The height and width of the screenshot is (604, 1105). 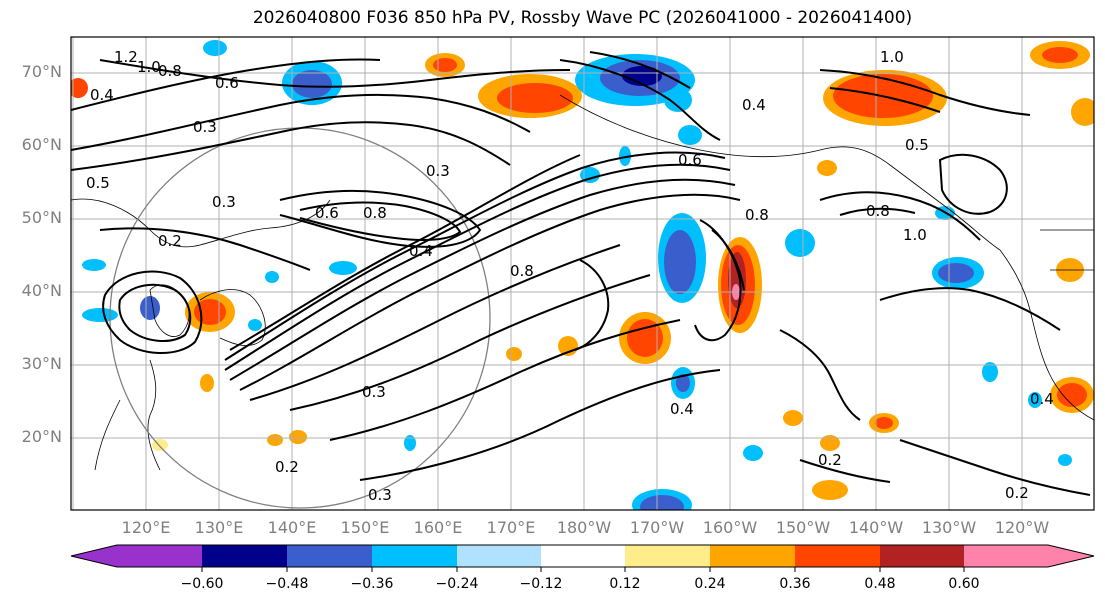 What do you see at coordinates (201, 223) in the screenshot?
I see `coastline-asia` at bounding box center [201, 223].